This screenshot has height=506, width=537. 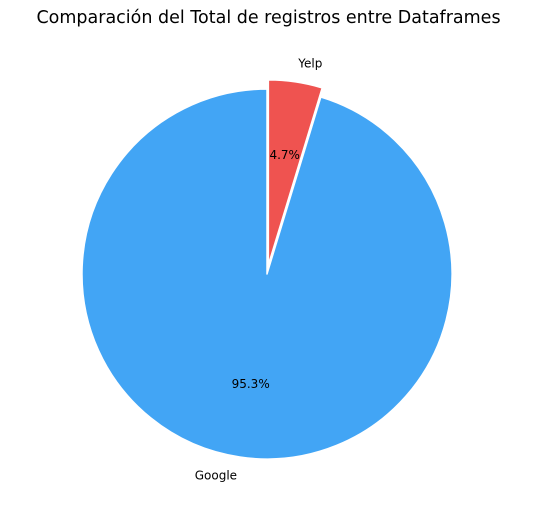 I want to click on slice-label-google: Google, so click(x=216, y=475).